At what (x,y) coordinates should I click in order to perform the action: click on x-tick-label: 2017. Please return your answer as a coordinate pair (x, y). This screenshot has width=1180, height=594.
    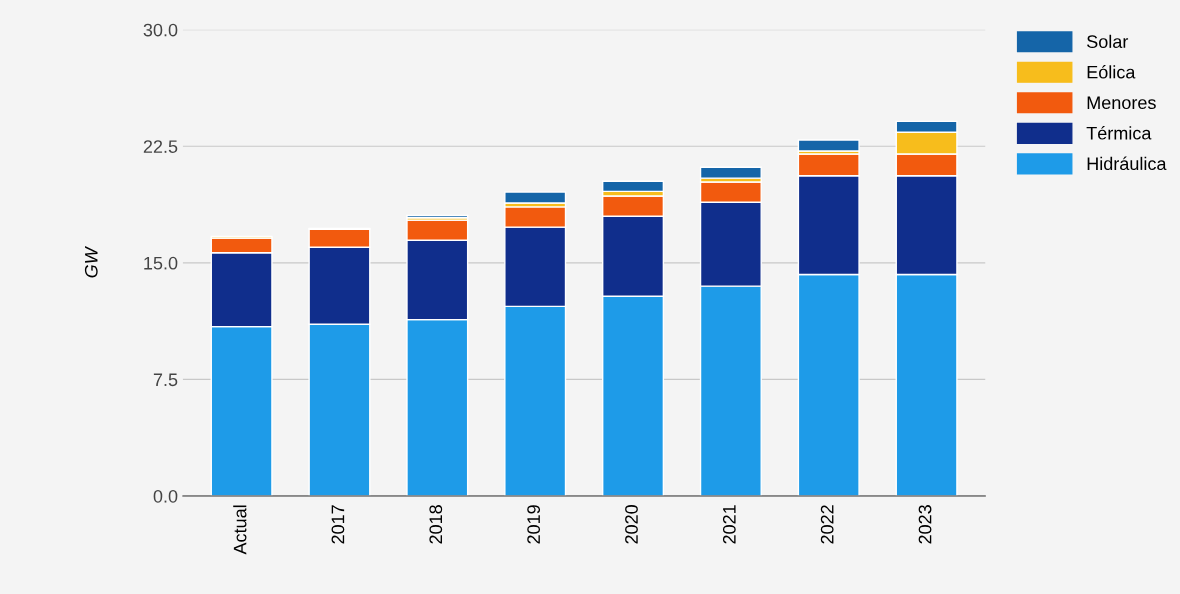
    Looking at the image, I should click on (338, 524).